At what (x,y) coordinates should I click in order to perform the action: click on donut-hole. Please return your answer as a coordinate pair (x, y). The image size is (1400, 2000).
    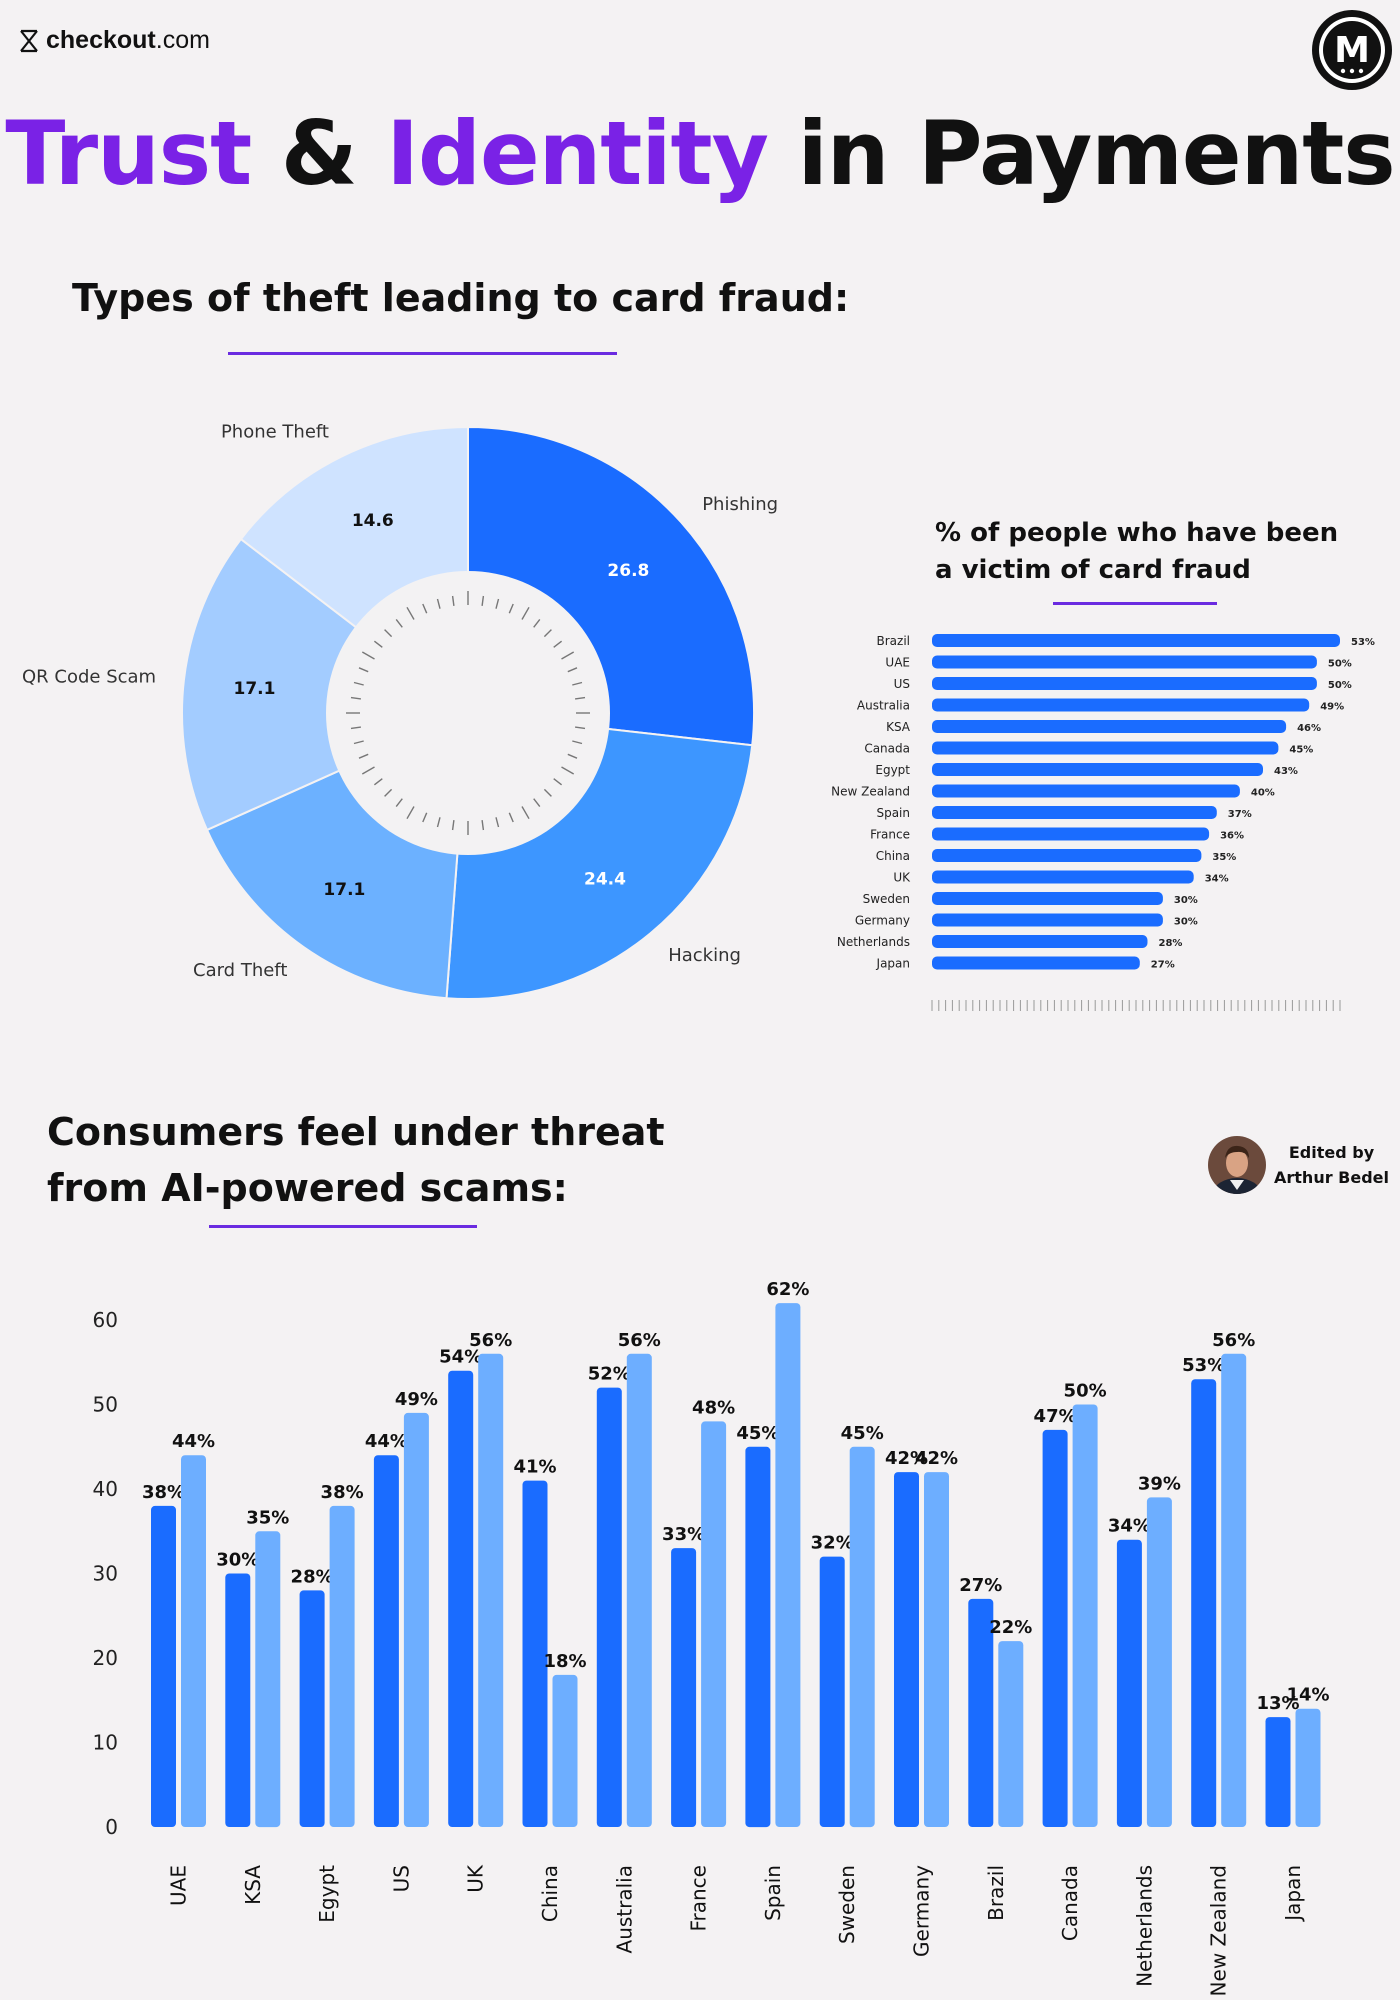
    Looking at the image, I should click on (468, 713).